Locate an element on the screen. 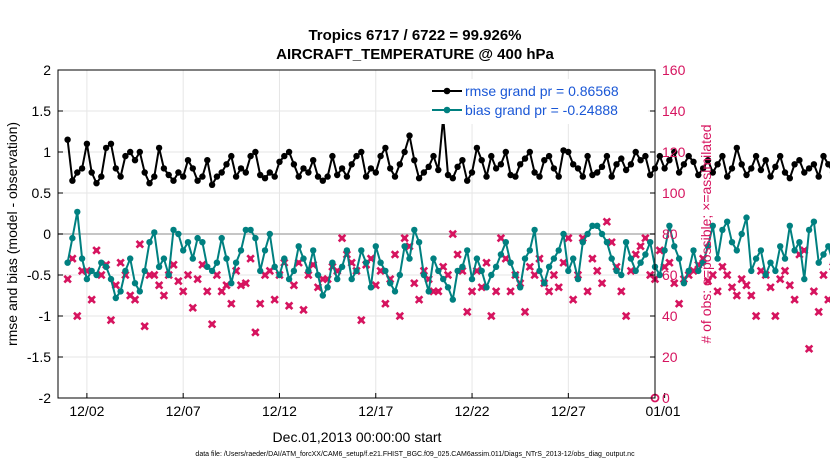 Image resolution: width=830 pixels, height=470 pixels. x-axis-ticks: 12/02 12/07 12/12 12/17 12/22 12/27 01/01 is located at coordinates (375, 406).